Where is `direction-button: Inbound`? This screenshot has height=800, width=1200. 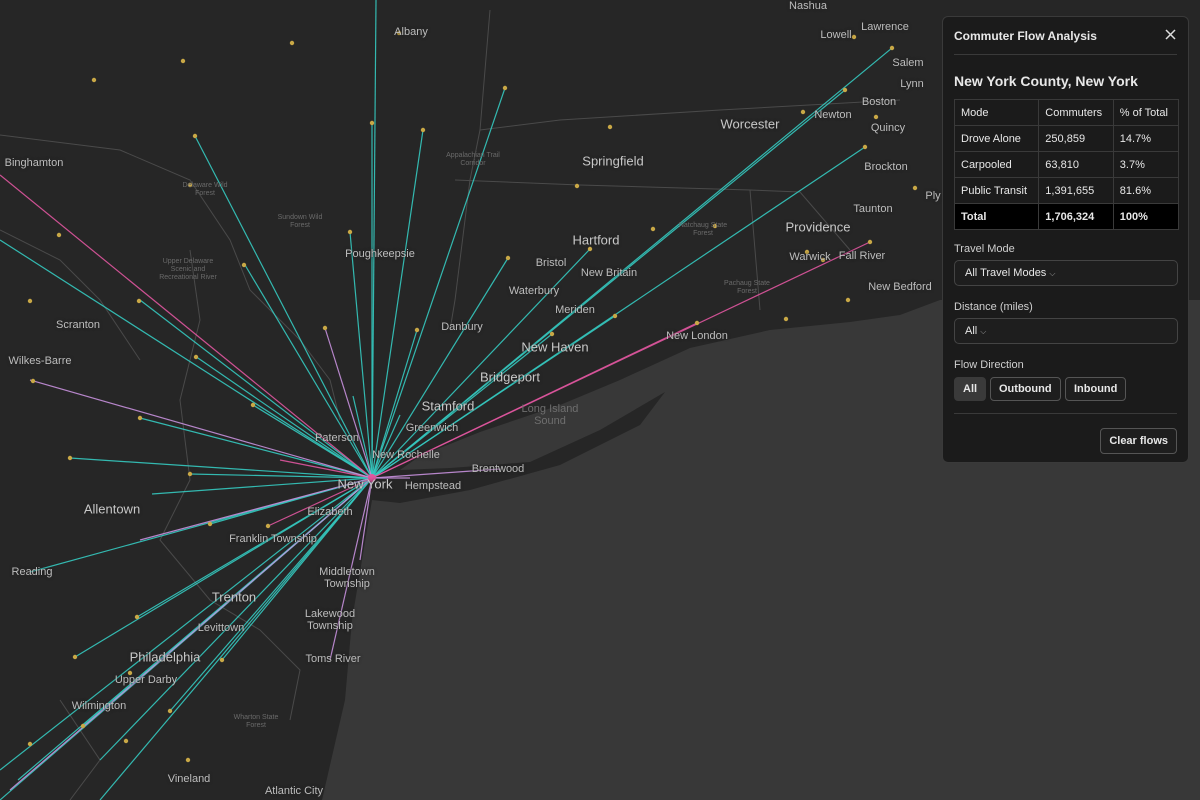
direction-button: Inbound is located at coordinates (1096, 389).